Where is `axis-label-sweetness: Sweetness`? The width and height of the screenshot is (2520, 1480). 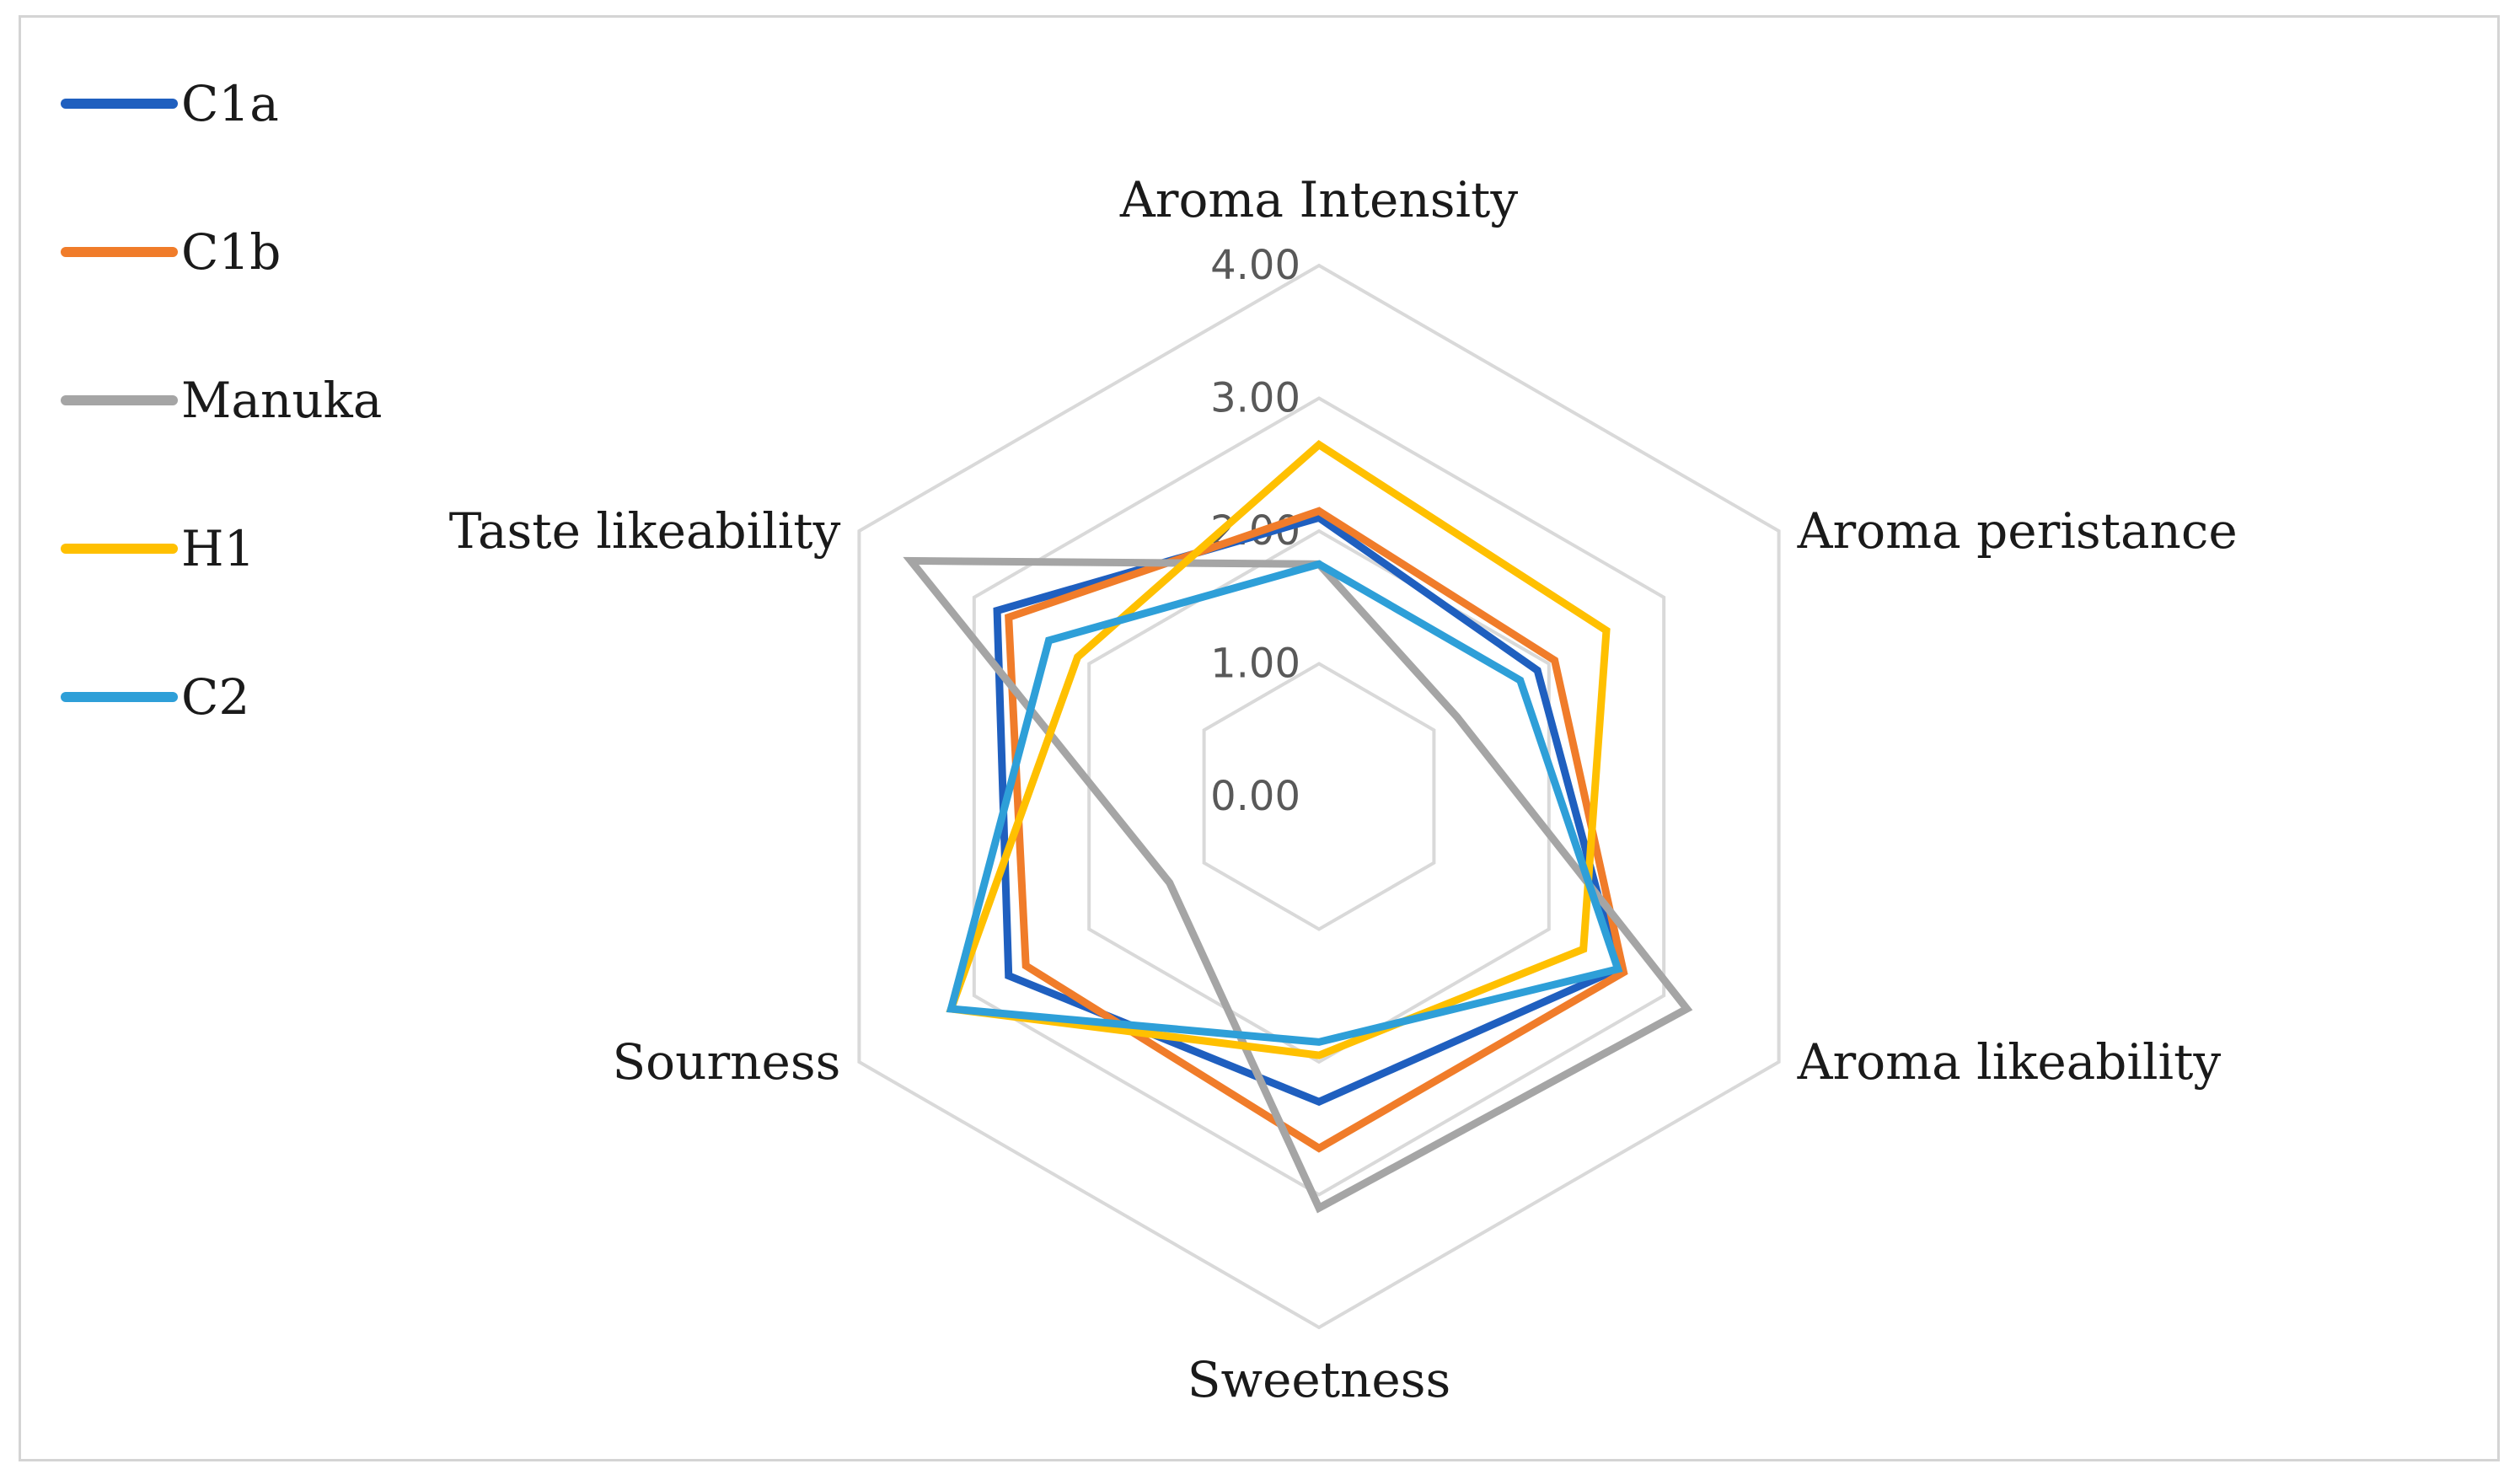 axis-label-sweetness: Sweetness is located at coordinates (1319, 1380).